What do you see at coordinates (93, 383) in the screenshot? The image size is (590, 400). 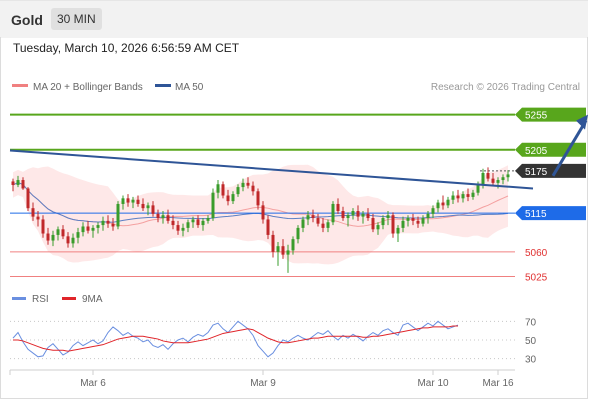 I see `time-tick-label: Mar 6` at bounding box center [93, 383].